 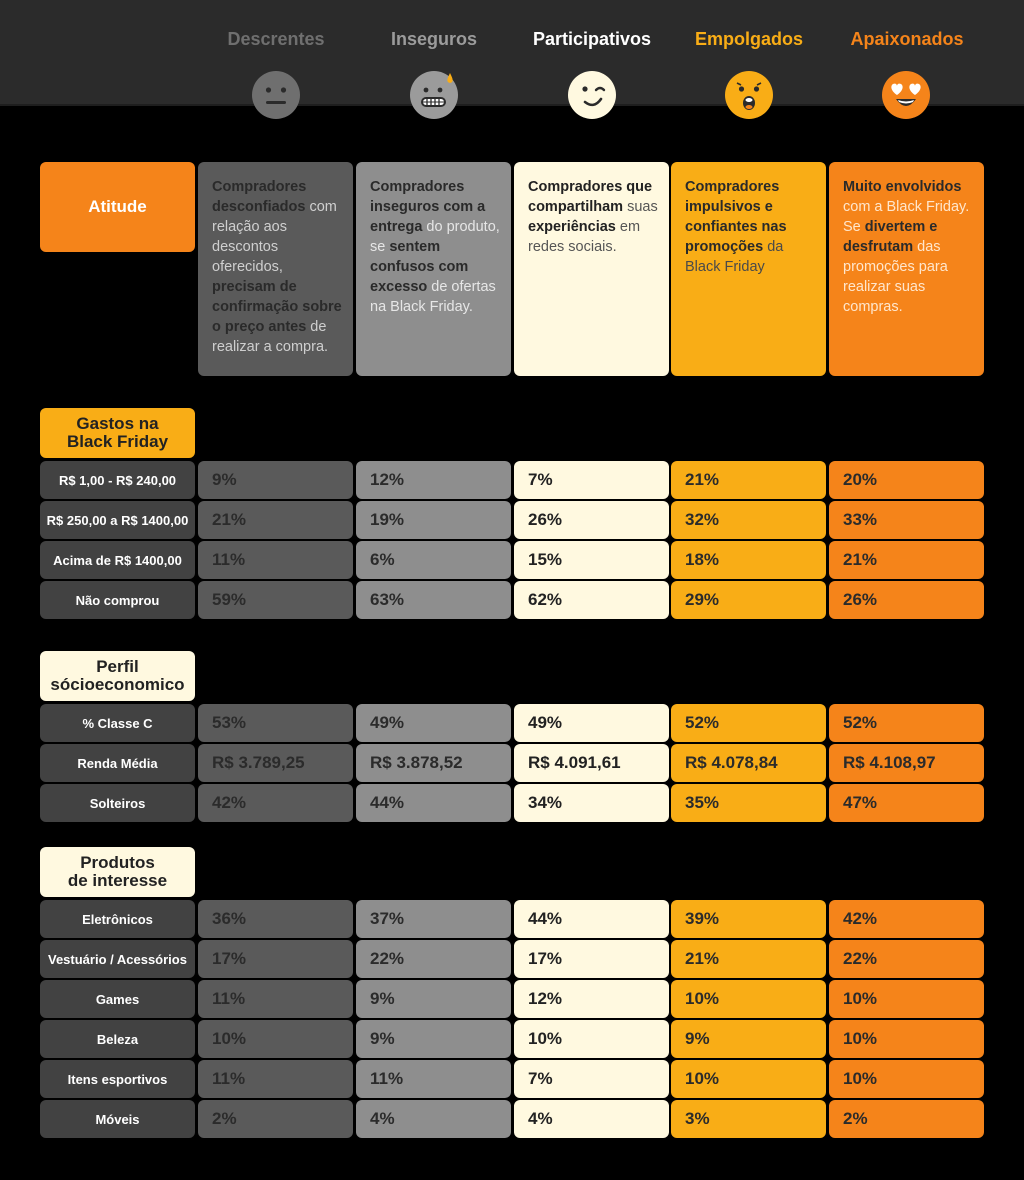 I want to click on row-label: Eletrônicos, so click(x=117, y=919).